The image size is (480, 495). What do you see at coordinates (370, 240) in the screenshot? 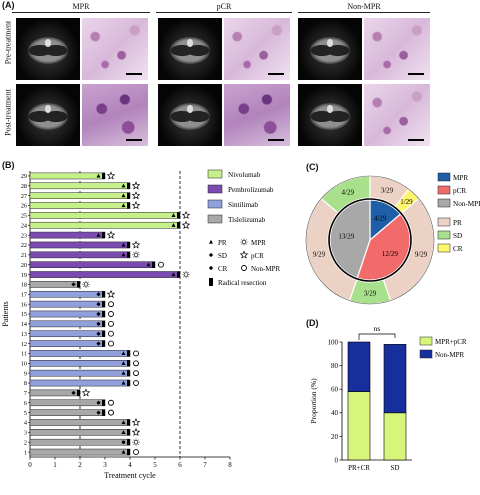
I see `donut-outer-border` at bounding box center [370, 240].